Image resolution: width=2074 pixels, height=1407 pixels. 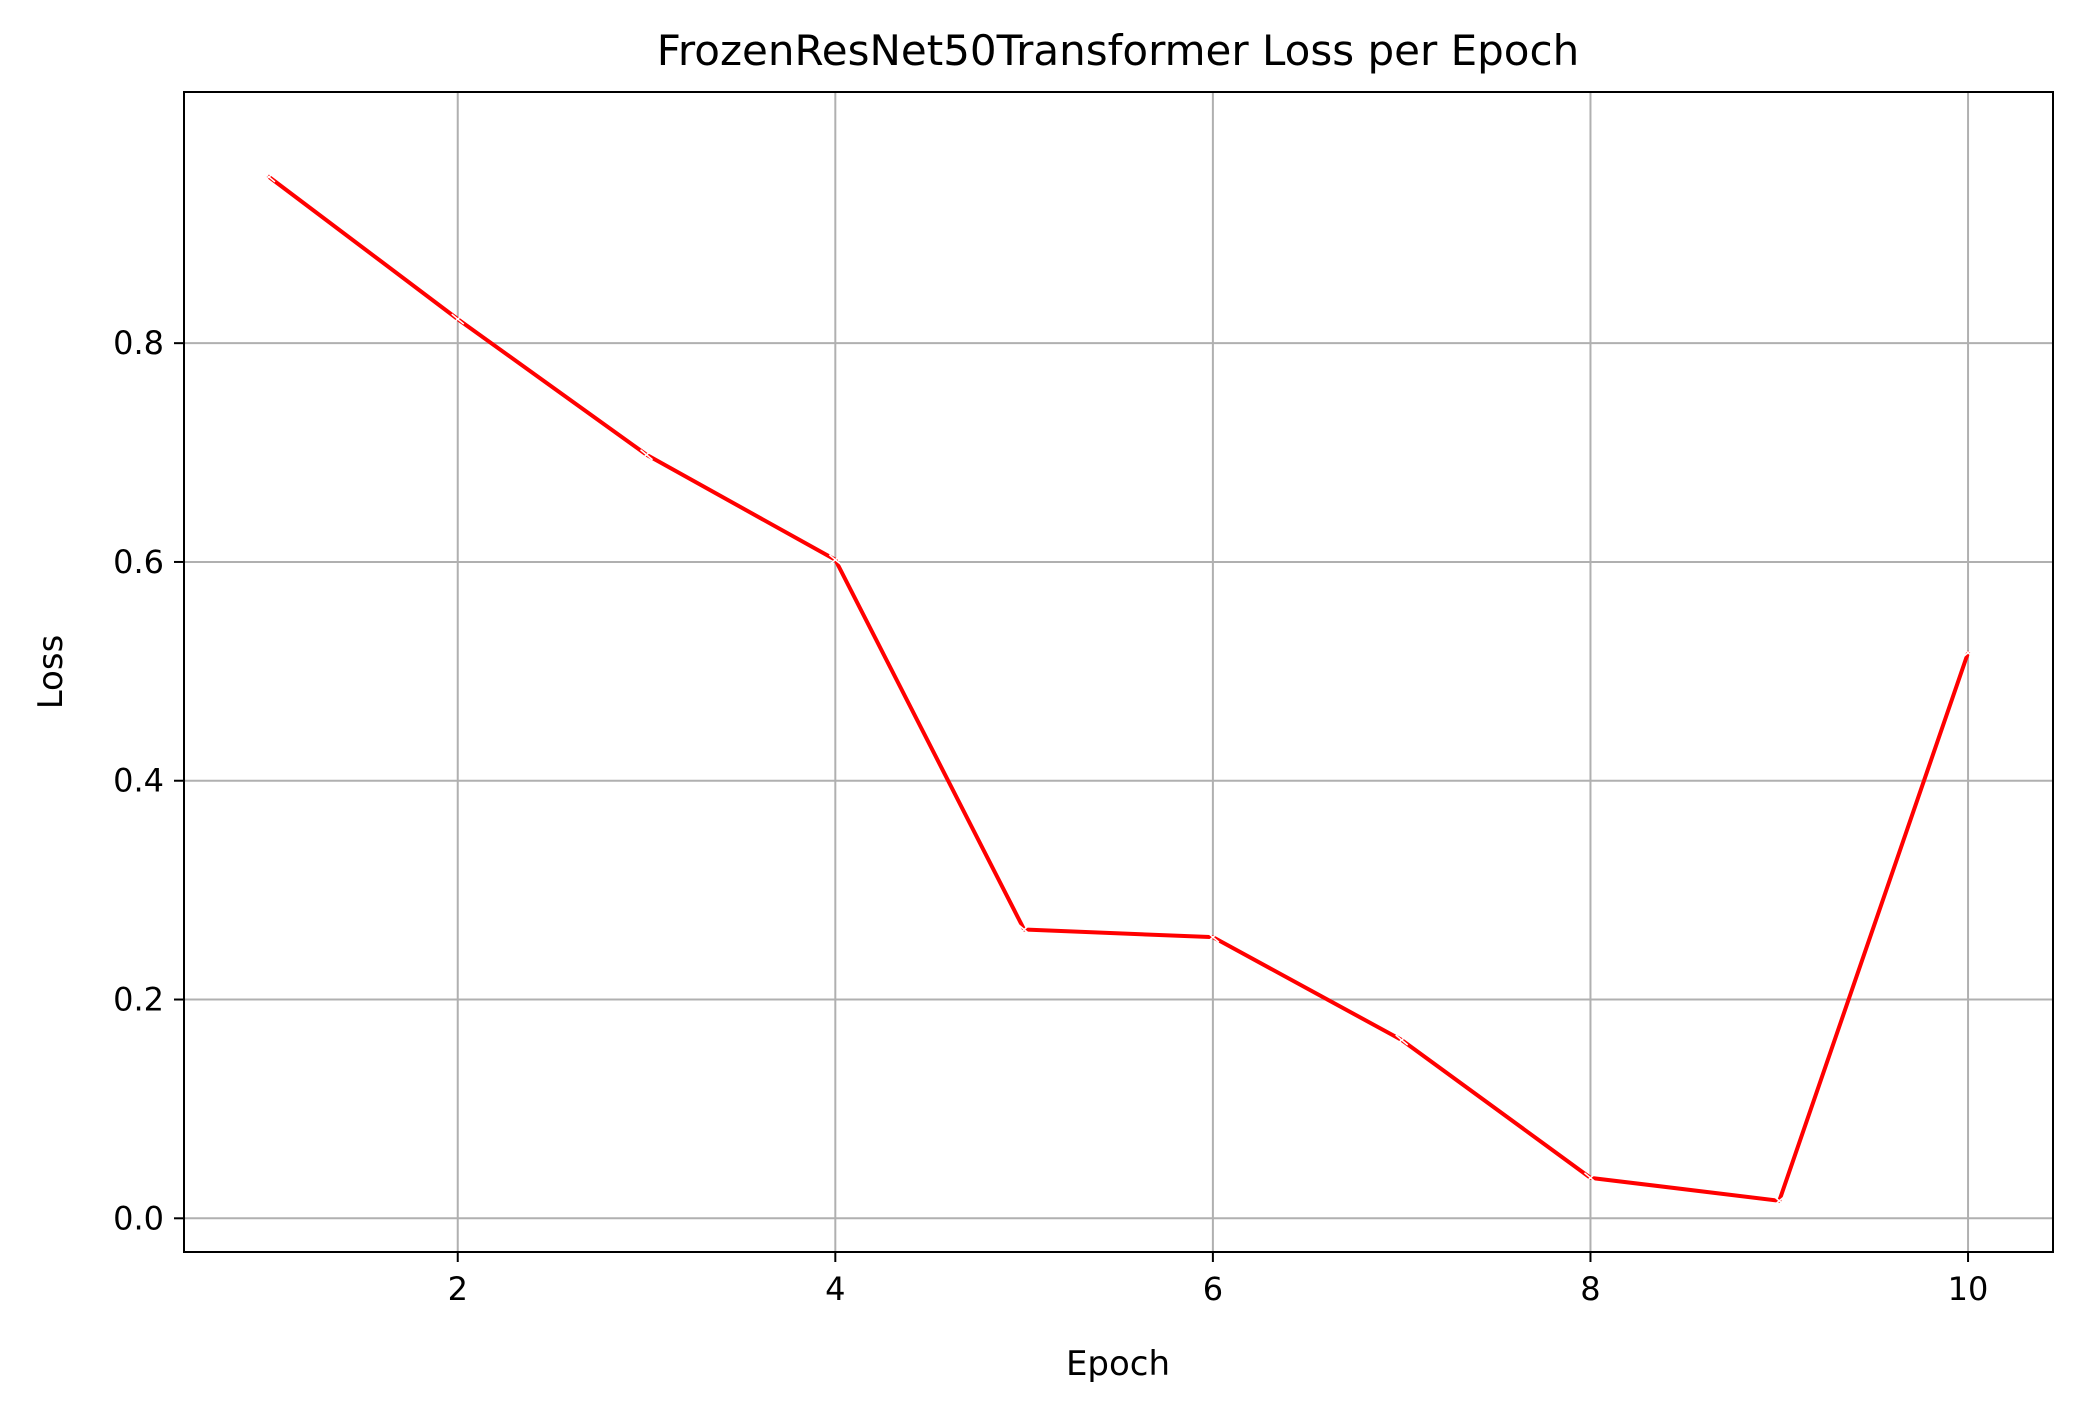 What do you see at coordinates (1590, 1289) in the screenshot?
I see `x-tick-label: 8` at bounding box center [1590, 1289].